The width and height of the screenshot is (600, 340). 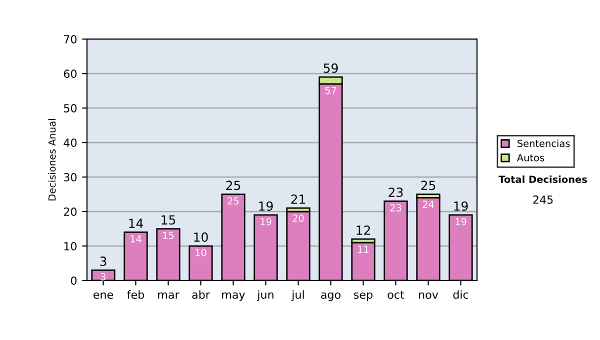 I want to click on legend-label: Autos, so click(x=530, y=158).